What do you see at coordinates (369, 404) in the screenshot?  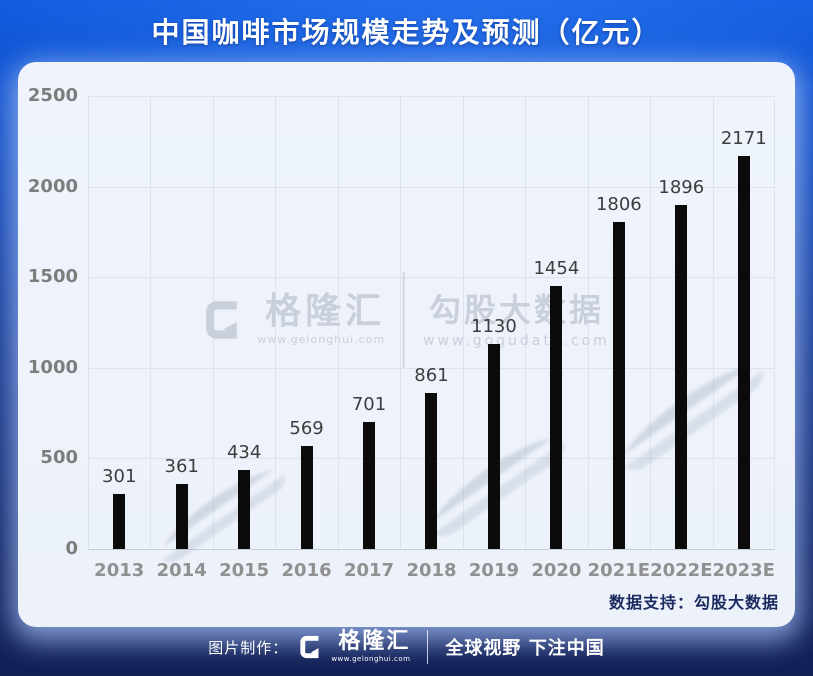 I see `bar-value-label: 701` at bounding box center [369, 404].